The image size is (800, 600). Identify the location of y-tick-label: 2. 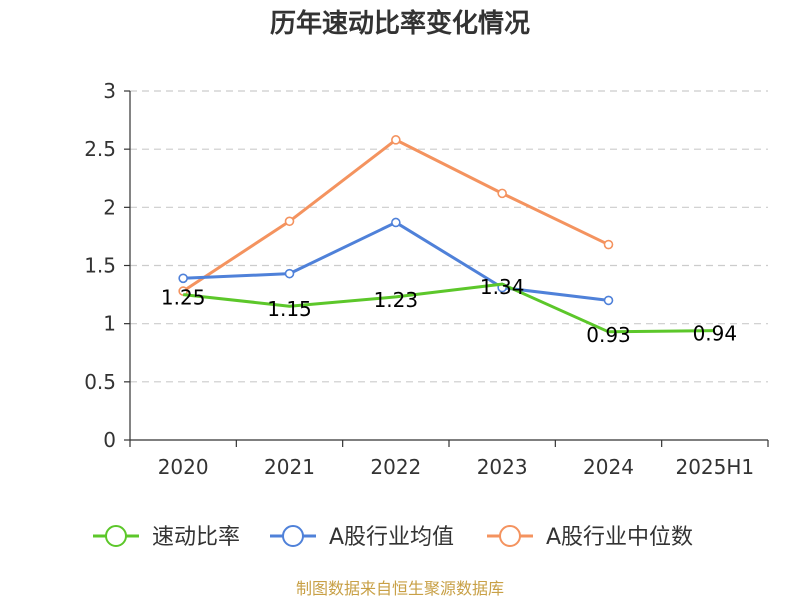
(109, 207).